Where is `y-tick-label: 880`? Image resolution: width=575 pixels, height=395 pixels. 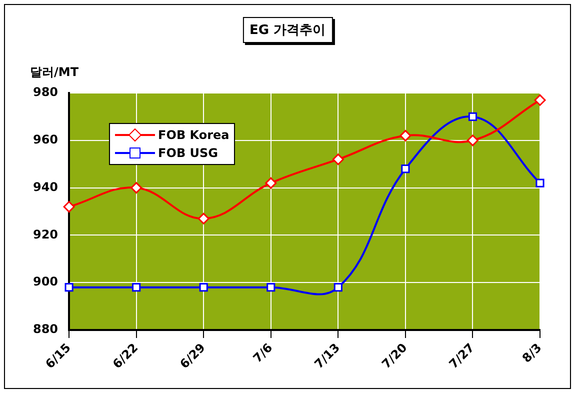
y-tick-label: 880 is located at coordinates (45, 329).